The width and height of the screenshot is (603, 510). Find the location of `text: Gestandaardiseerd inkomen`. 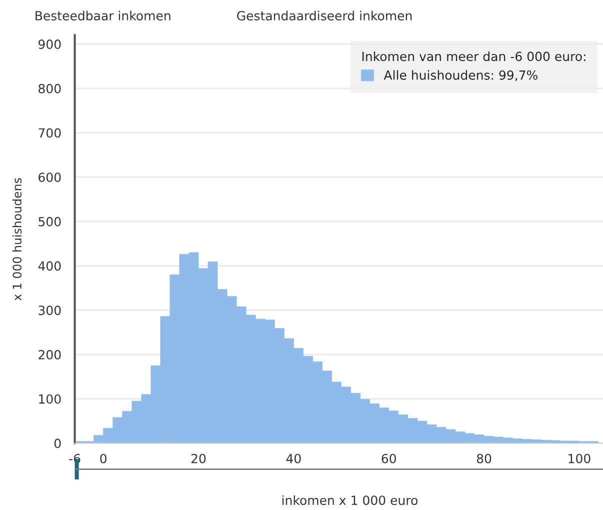

text: Gestandaardiseerd inkomen is located at coordinates (324, 15).